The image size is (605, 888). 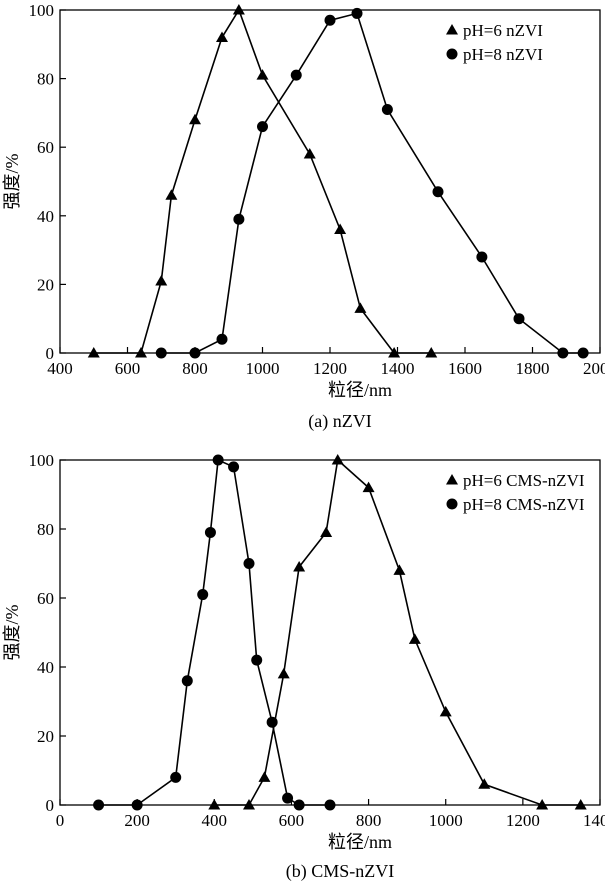 What do you see at coordinates (533, 368) in the screenshot?
I see `x-tick-label: 1800` at bounding box center [533, 368].